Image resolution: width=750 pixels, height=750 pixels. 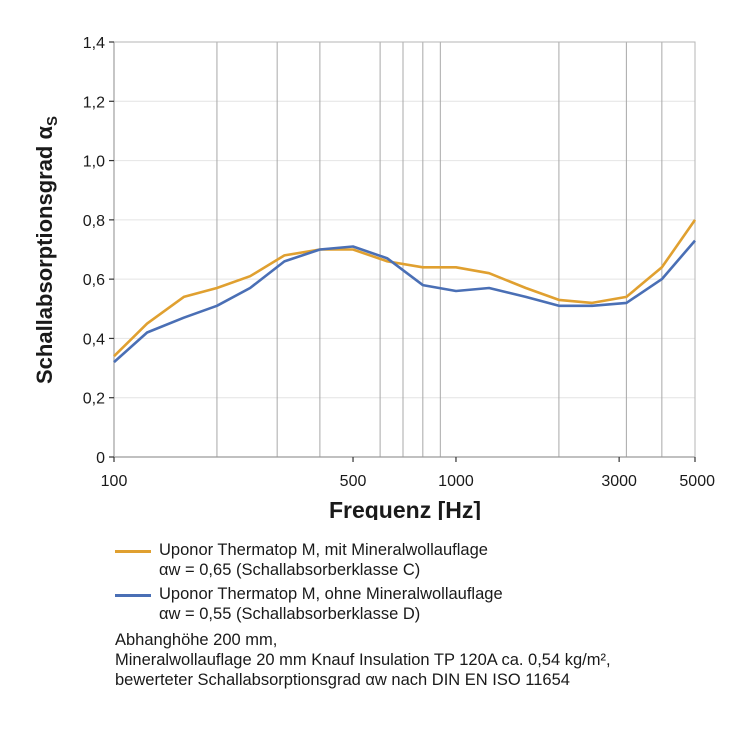 What do you see at coordinates (619, 481) in the screenshot?
I see `x-tick-label: 3000` at bounding box center [619, 481].